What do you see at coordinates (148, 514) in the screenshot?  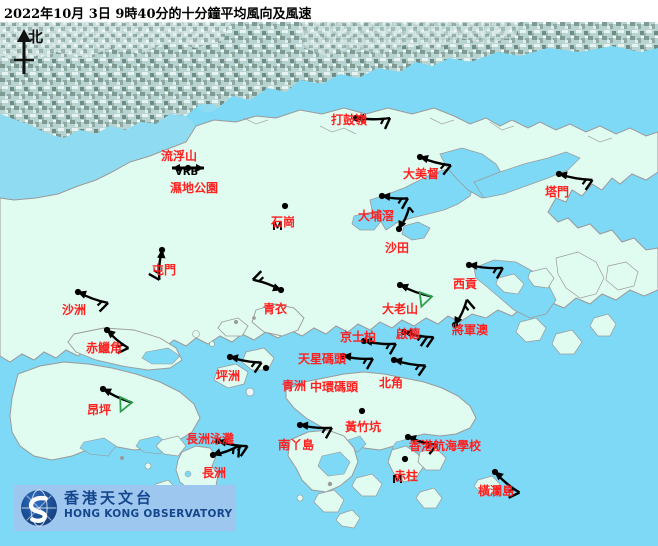 I see `hko-logo-en: HONG KONG OBSERVATORY` at bounding box center [148, 514].